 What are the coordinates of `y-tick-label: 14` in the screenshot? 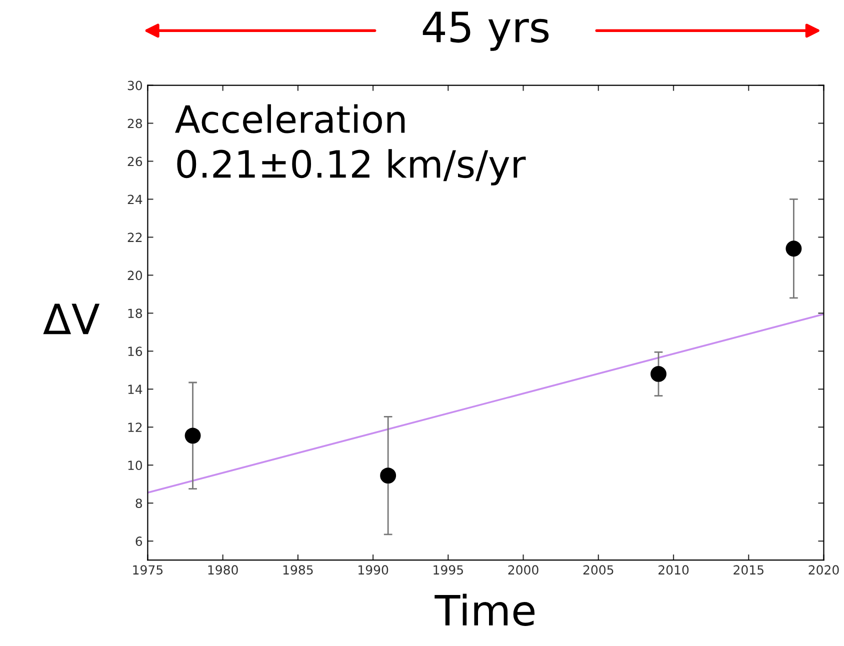 It's located at (135, 389).